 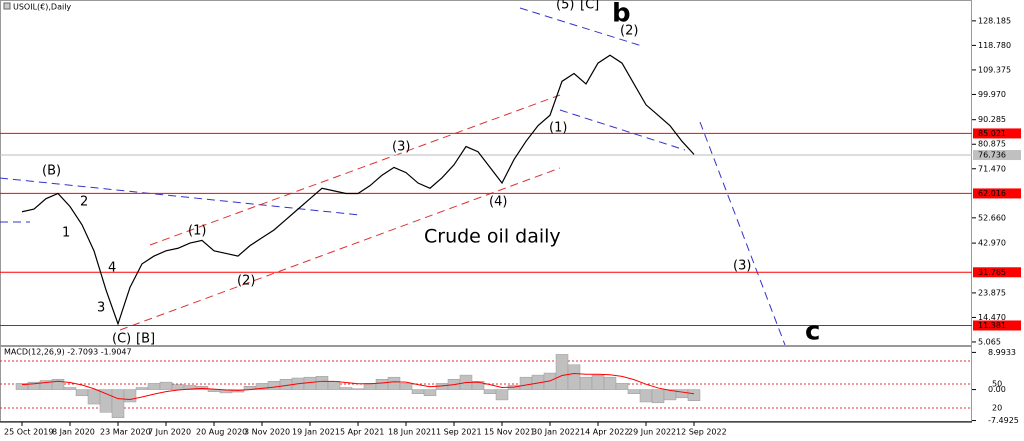 I want to click on wave-label: 1, so click(x=66, y=233).